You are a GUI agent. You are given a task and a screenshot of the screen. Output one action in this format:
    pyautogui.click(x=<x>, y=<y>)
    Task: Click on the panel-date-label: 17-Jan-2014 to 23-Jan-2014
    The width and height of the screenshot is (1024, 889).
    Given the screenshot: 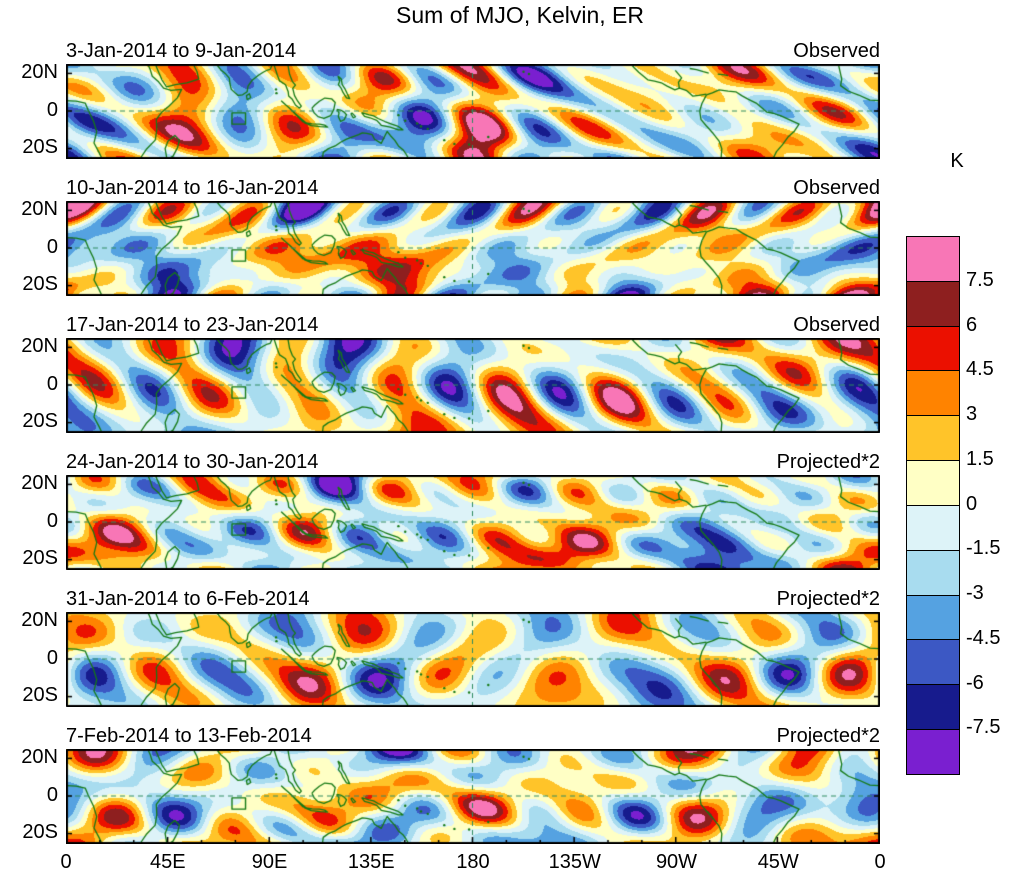 What is the action you would take?
    pyautogui.click(x=192, y=325)
    